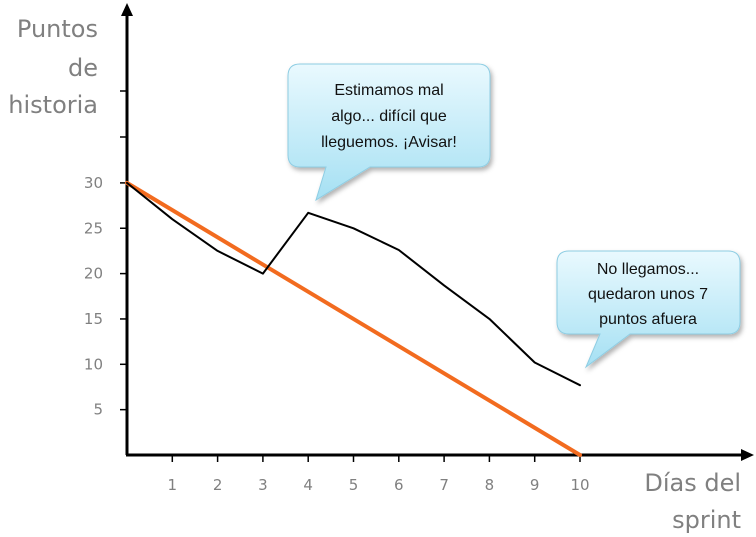 This screenshot has height=537, width=756. Describe the element at coordinates (444, 485) in the screenshot. I see `x-tick-label: 7` at that location.